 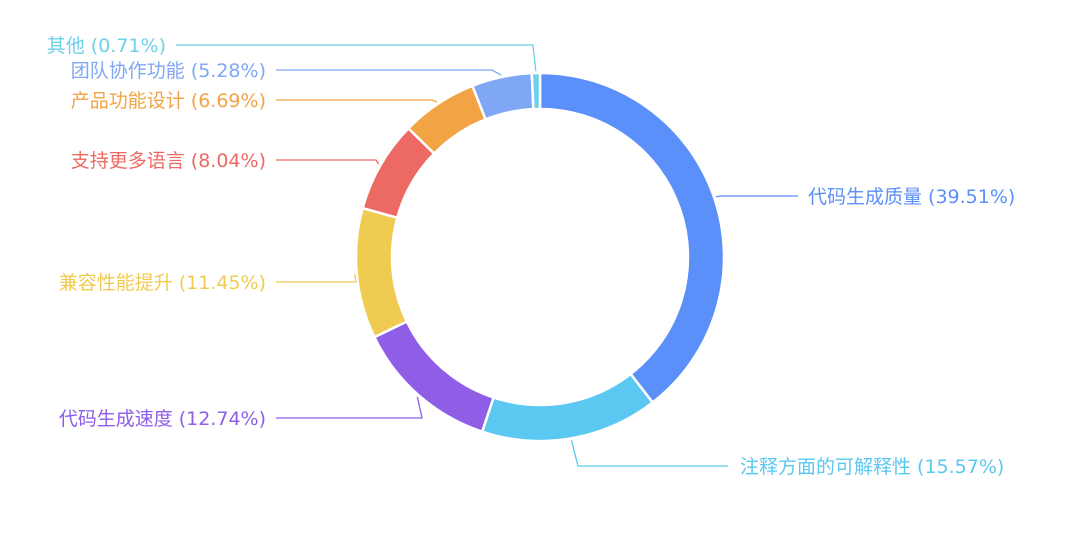 What do you see at coordinates (168, 71) in the screenshot?
I see `slice-label-6: 团队协作功能 (5.28%)` at bounding box center [168, 71].